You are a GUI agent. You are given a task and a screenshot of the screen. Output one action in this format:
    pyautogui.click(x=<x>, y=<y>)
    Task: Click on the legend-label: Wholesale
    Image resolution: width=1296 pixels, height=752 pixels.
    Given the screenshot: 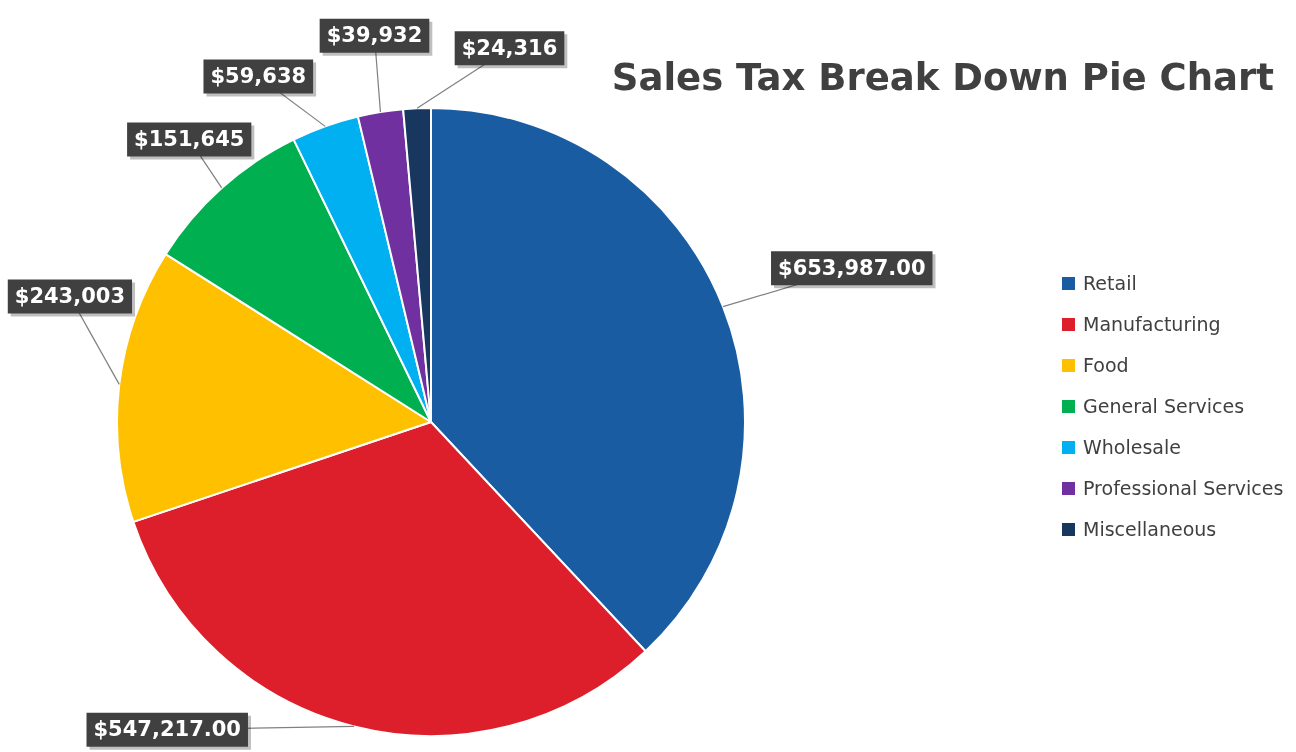 What is the action you would take?
    pyautogui.click(x=1132, y=447)
    